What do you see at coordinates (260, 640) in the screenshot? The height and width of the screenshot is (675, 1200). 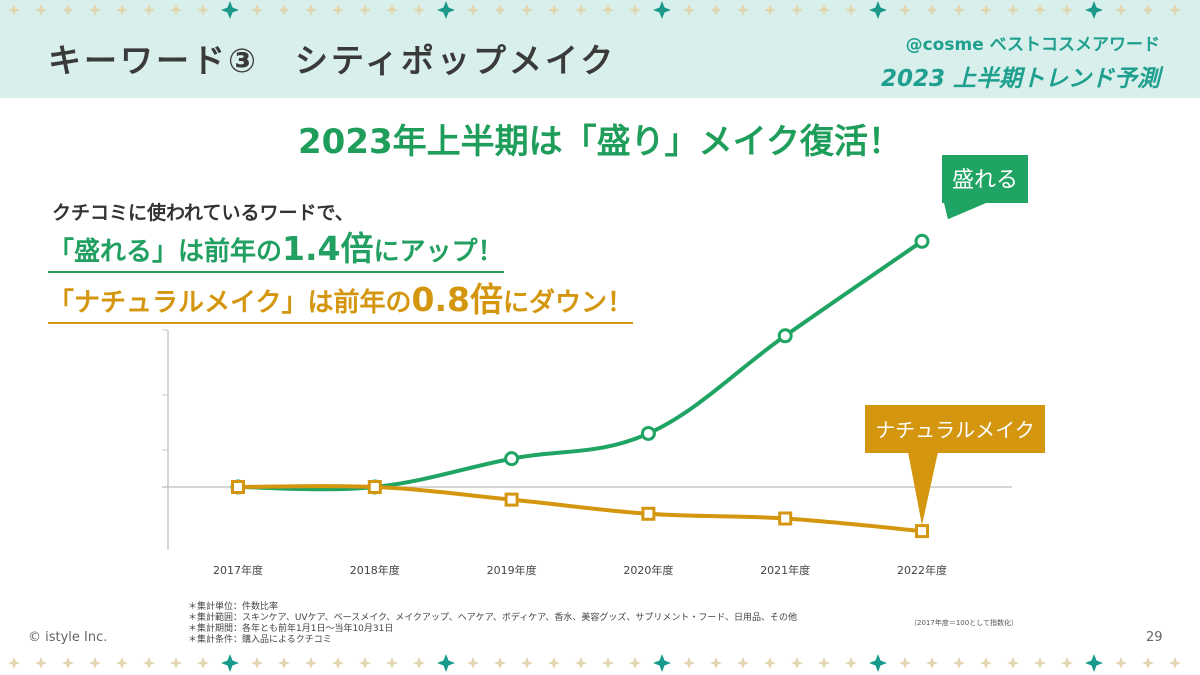 I see `footnote: ＊集計条件：購入品によるクチコミ` at bounding box center [260, 640].